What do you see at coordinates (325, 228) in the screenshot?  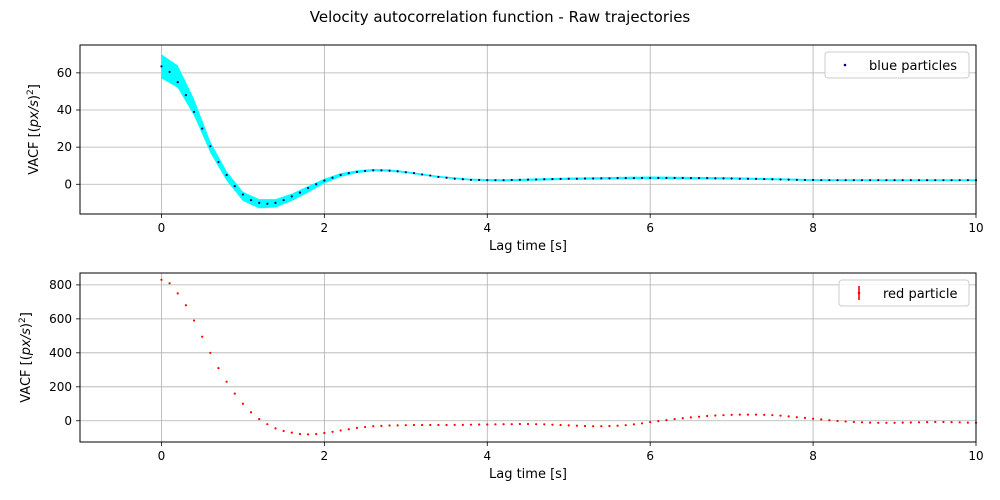 I see `x-tick-label: 2` at bounding box center [325, 228].